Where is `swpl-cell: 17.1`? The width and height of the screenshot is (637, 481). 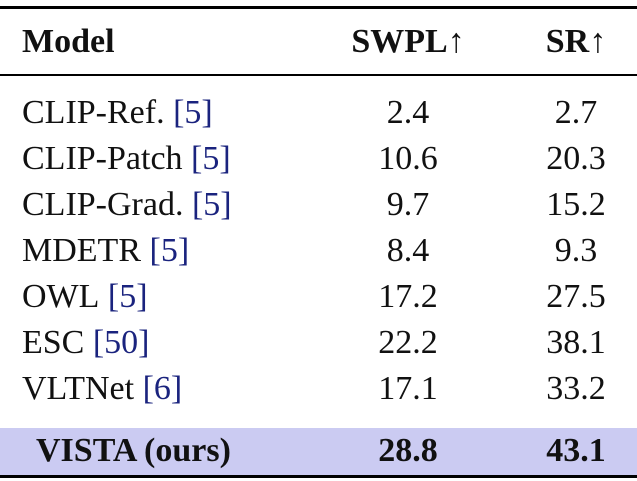 swpl-cell: 17.1 is located at coordinates (408, 388).